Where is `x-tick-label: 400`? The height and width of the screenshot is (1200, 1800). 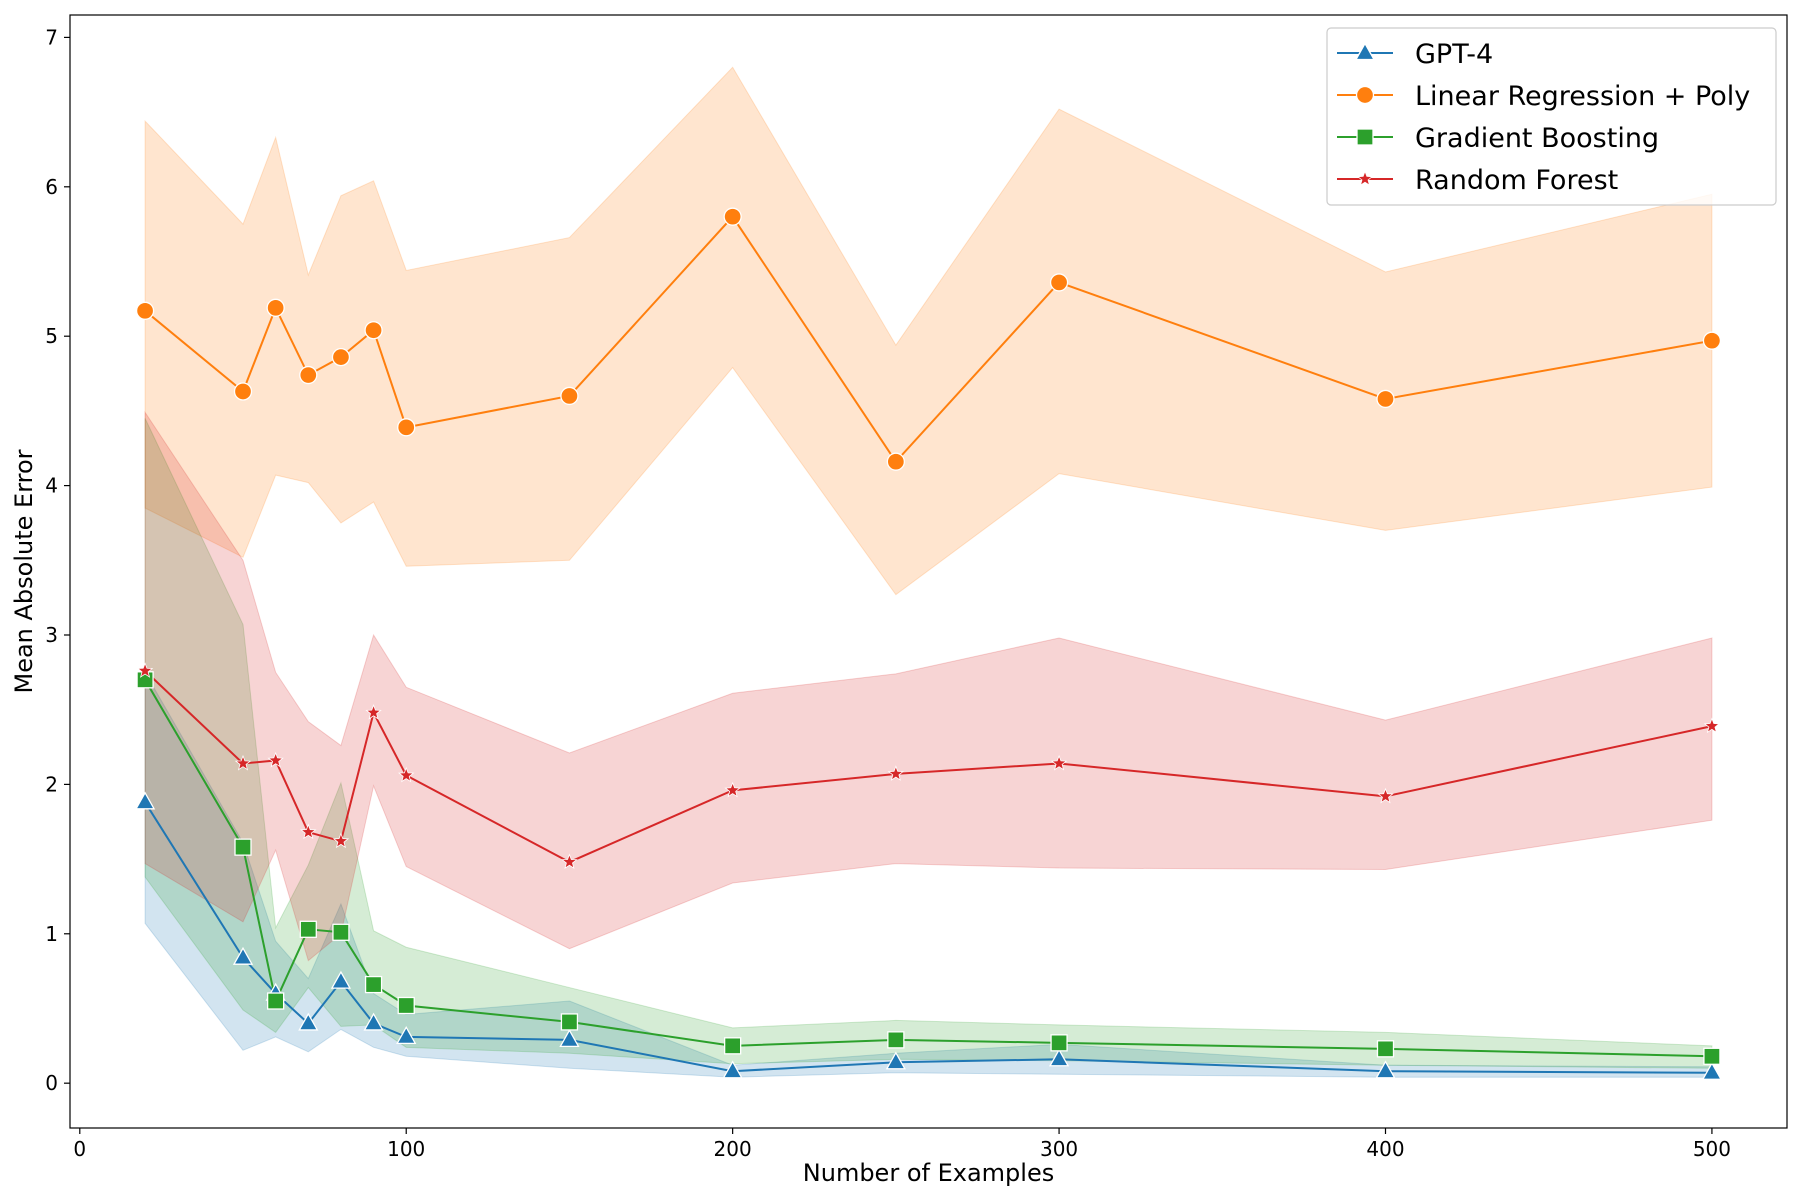 x-tick-label: 400 is located at coordinates (1385, 1149).